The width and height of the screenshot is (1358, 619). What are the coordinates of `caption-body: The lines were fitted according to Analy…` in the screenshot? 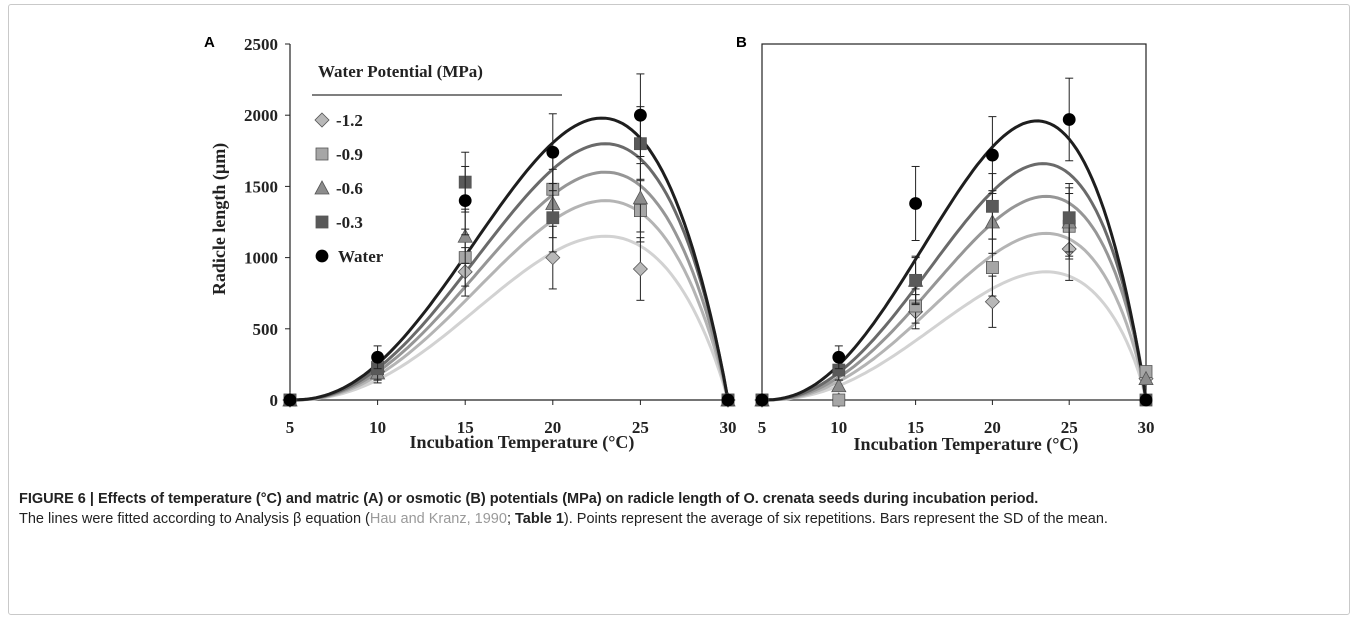 It's located at (680, 519).